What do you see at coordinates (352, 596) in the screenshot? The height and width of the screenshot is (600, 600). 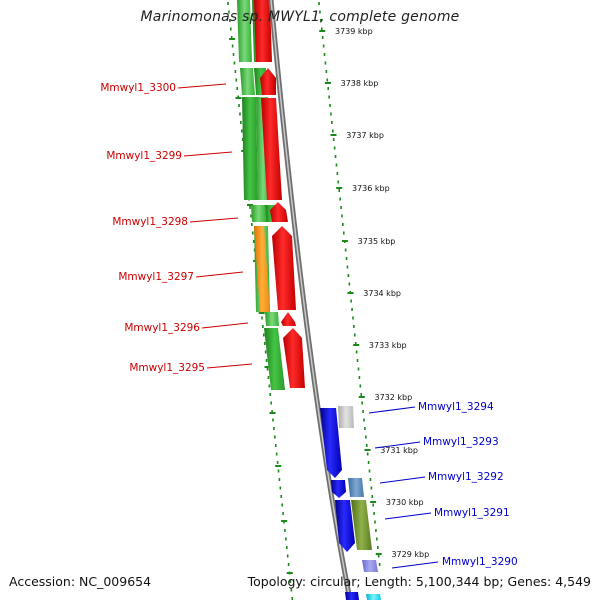 I see `gene-arrow-3289b` at bounding box center [352, 596].